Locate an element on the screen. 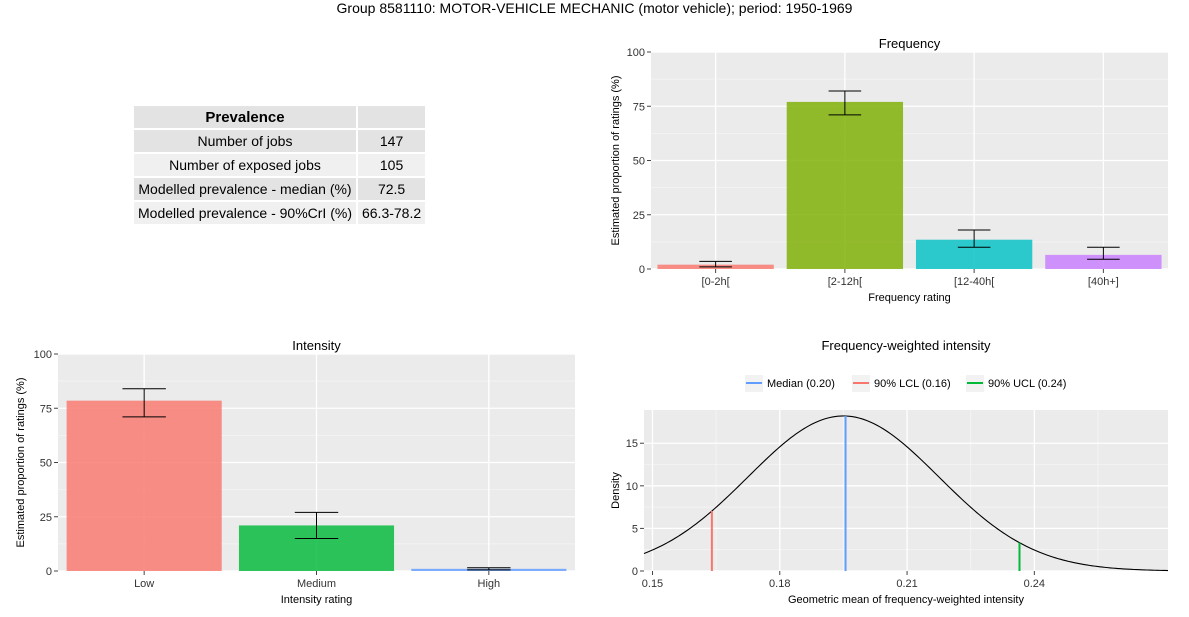 The image size is (1189, 617). prevalence-header-row: Prevalence is located at coordinates (281, 117).